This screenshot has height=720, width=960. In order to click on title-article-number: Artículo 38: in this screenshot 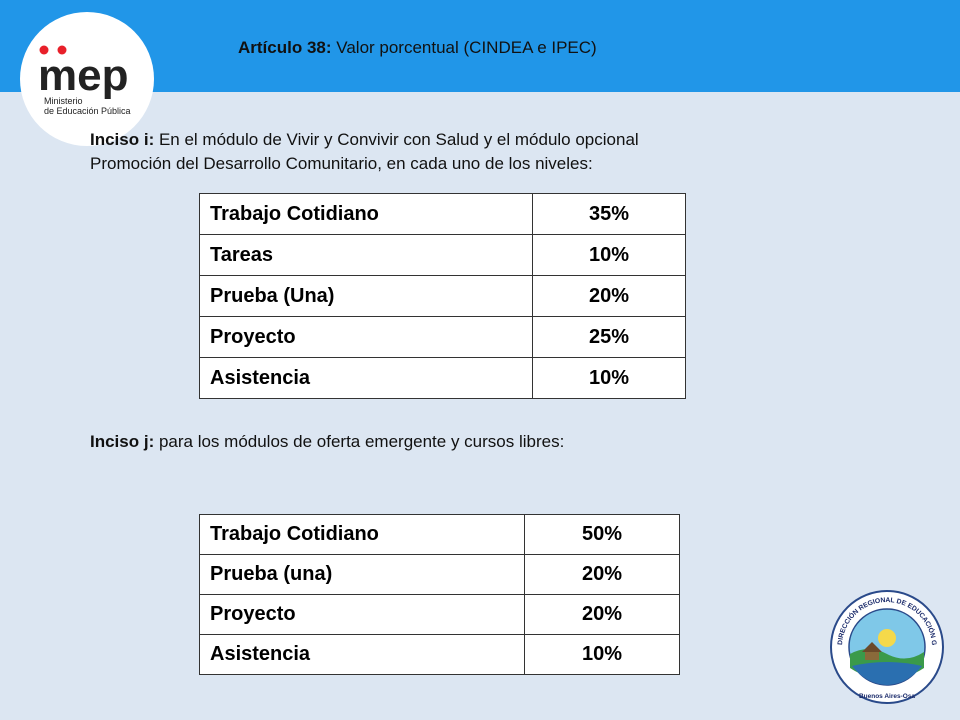, I will do `click(285, 47)`.